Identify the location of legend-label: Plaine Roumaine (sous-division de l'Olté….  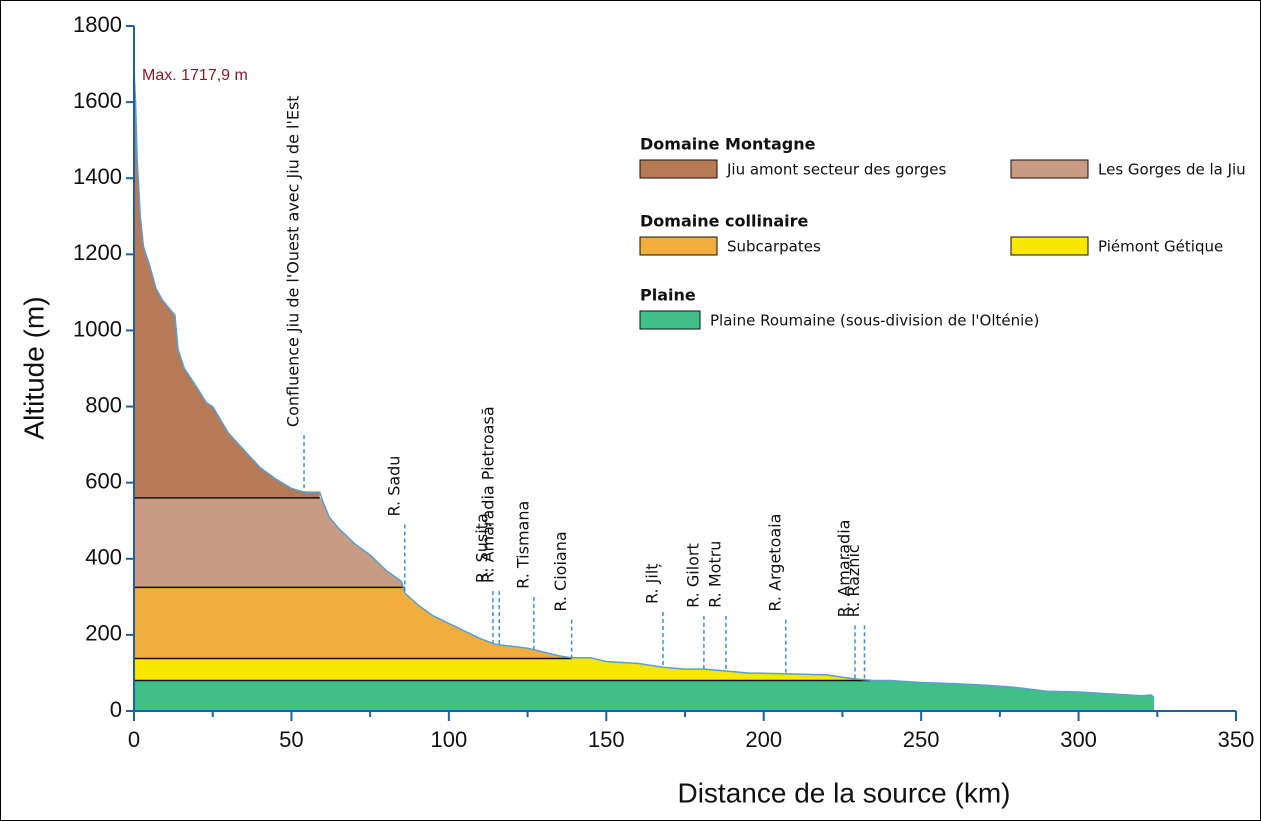
(874, 321).